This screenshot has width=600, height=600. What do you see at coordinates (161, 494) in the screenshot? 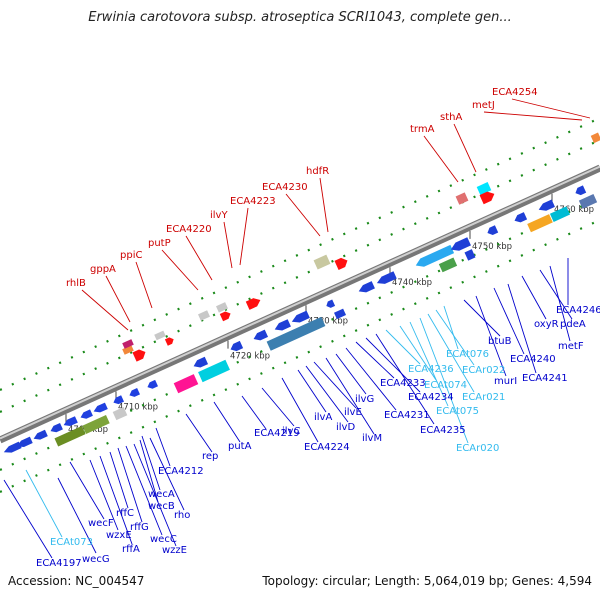
I see `reverse-gene-label: wecA` at bounding box center [161, 494].